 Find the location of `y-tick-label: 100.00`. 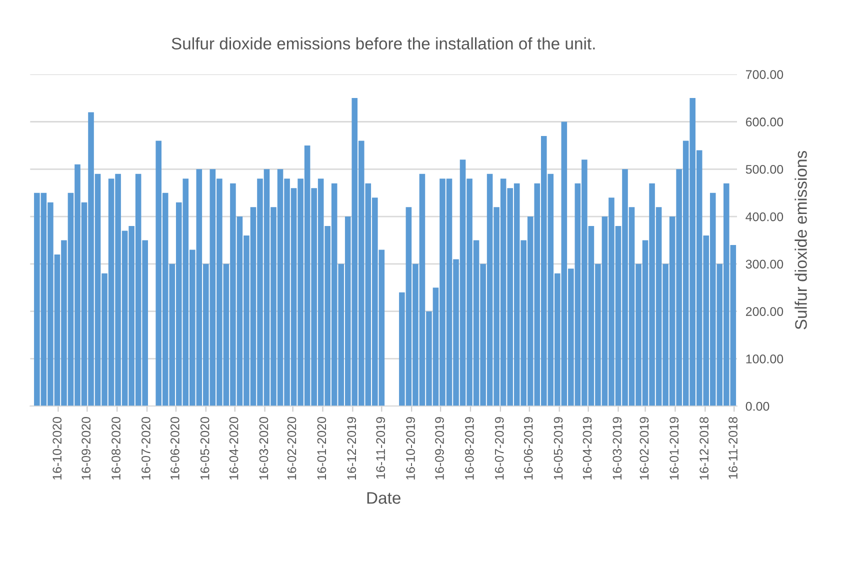

y-tick-label: 100.00 is located at coordinates (765, 359).